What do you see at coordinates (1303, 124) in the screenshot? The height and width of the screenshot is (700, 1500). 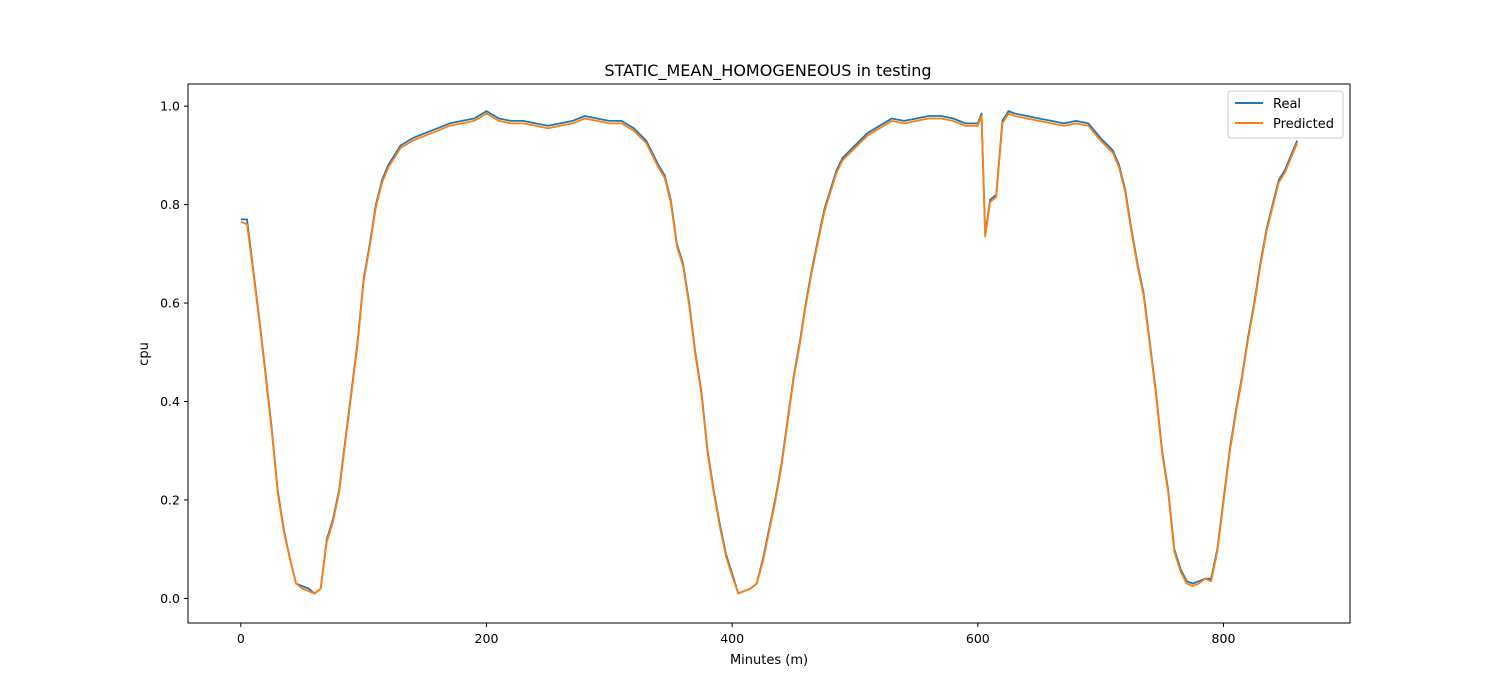 I see `legend-label-predicted: Predicted` at bounding box center [1303, 124].